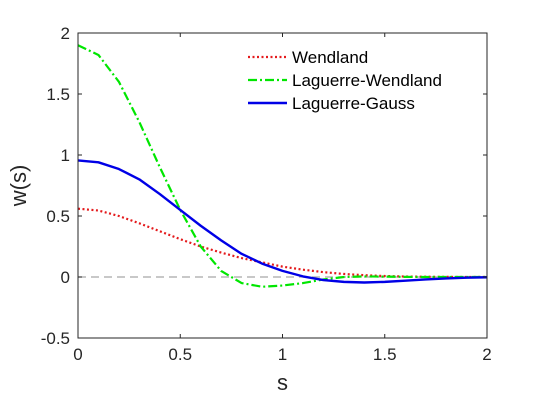  Describe the element at coordinates (65, 277) in the screenshot. I see `y-tick-label: 0` at that location.